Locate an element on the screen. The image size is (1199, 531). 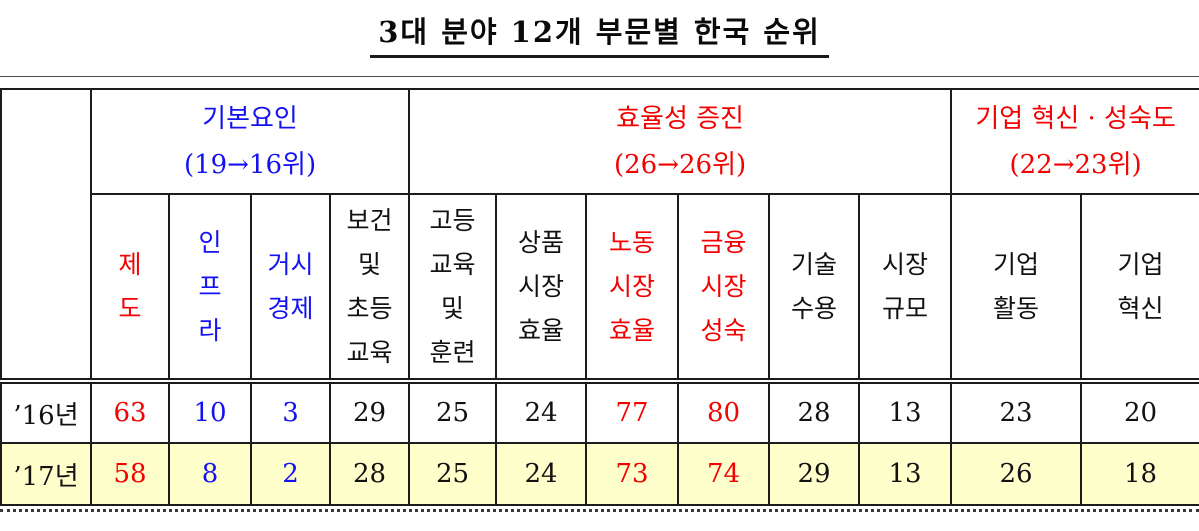
col-header-business-innovation: 기업 혁신 is located at coordinates (1139, 287).